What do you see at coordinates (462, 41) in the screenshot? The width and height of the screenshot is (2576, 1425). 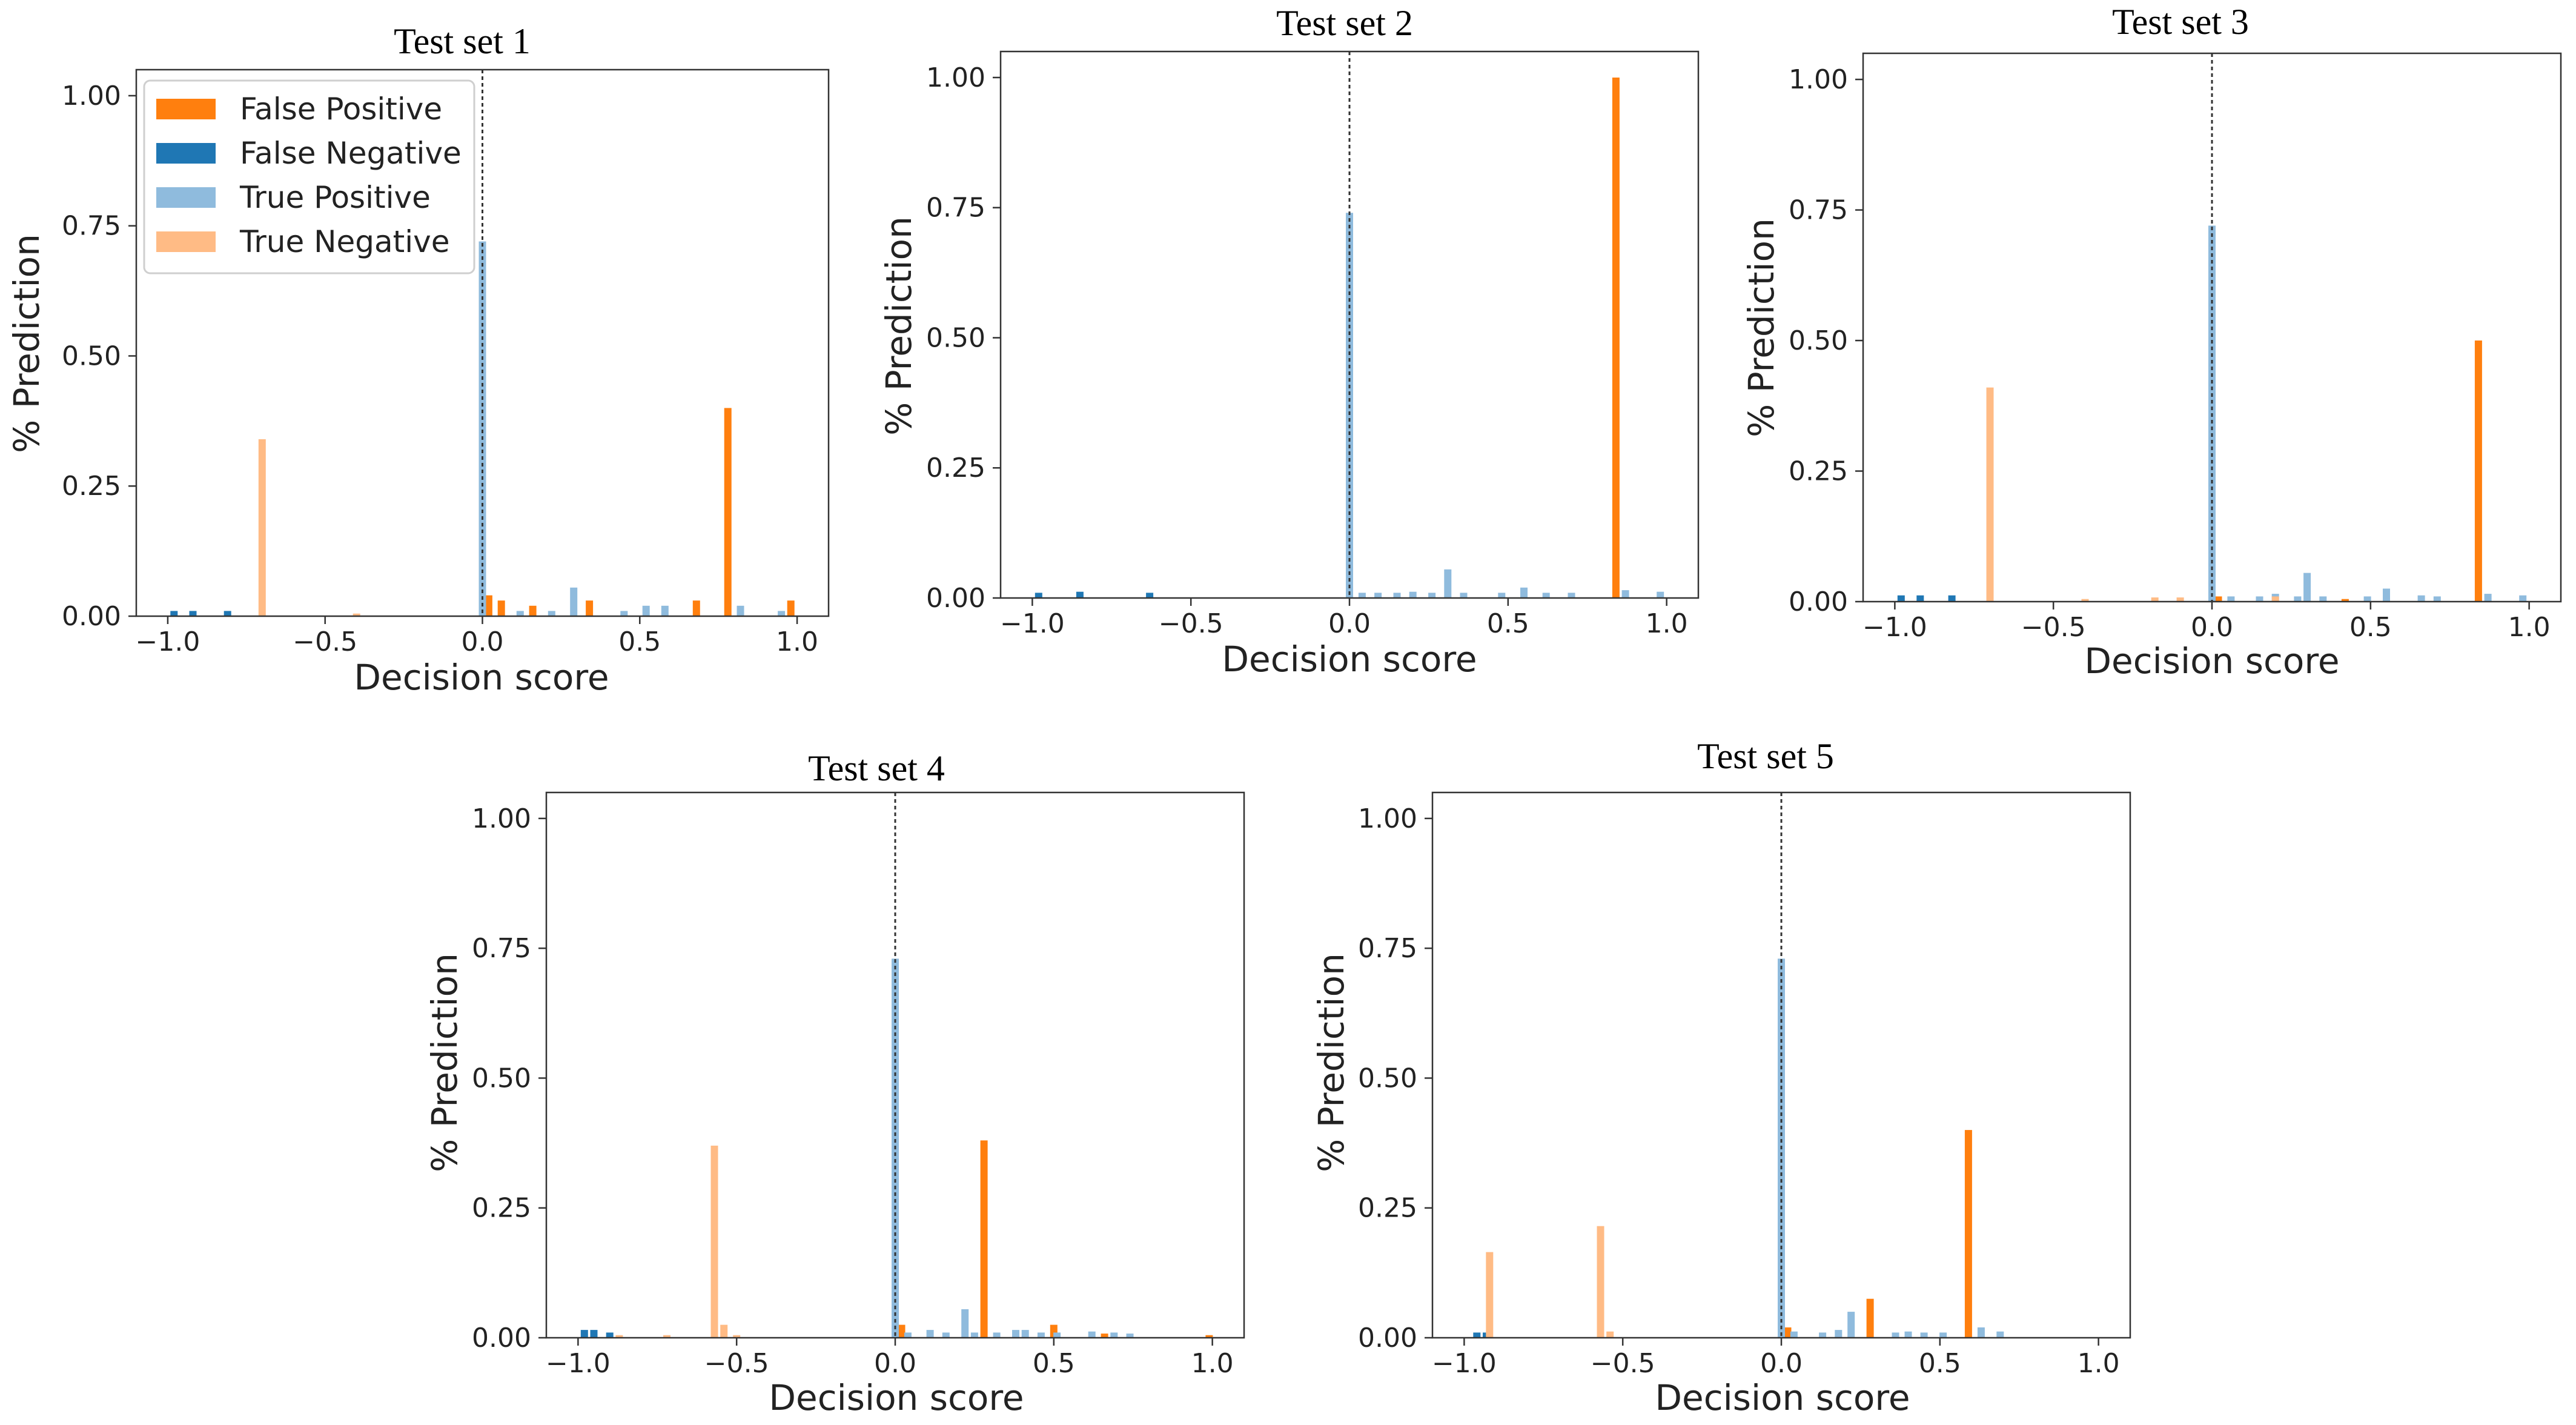 I see `chart-title: Test set 1` at bounding box center [462, 41].